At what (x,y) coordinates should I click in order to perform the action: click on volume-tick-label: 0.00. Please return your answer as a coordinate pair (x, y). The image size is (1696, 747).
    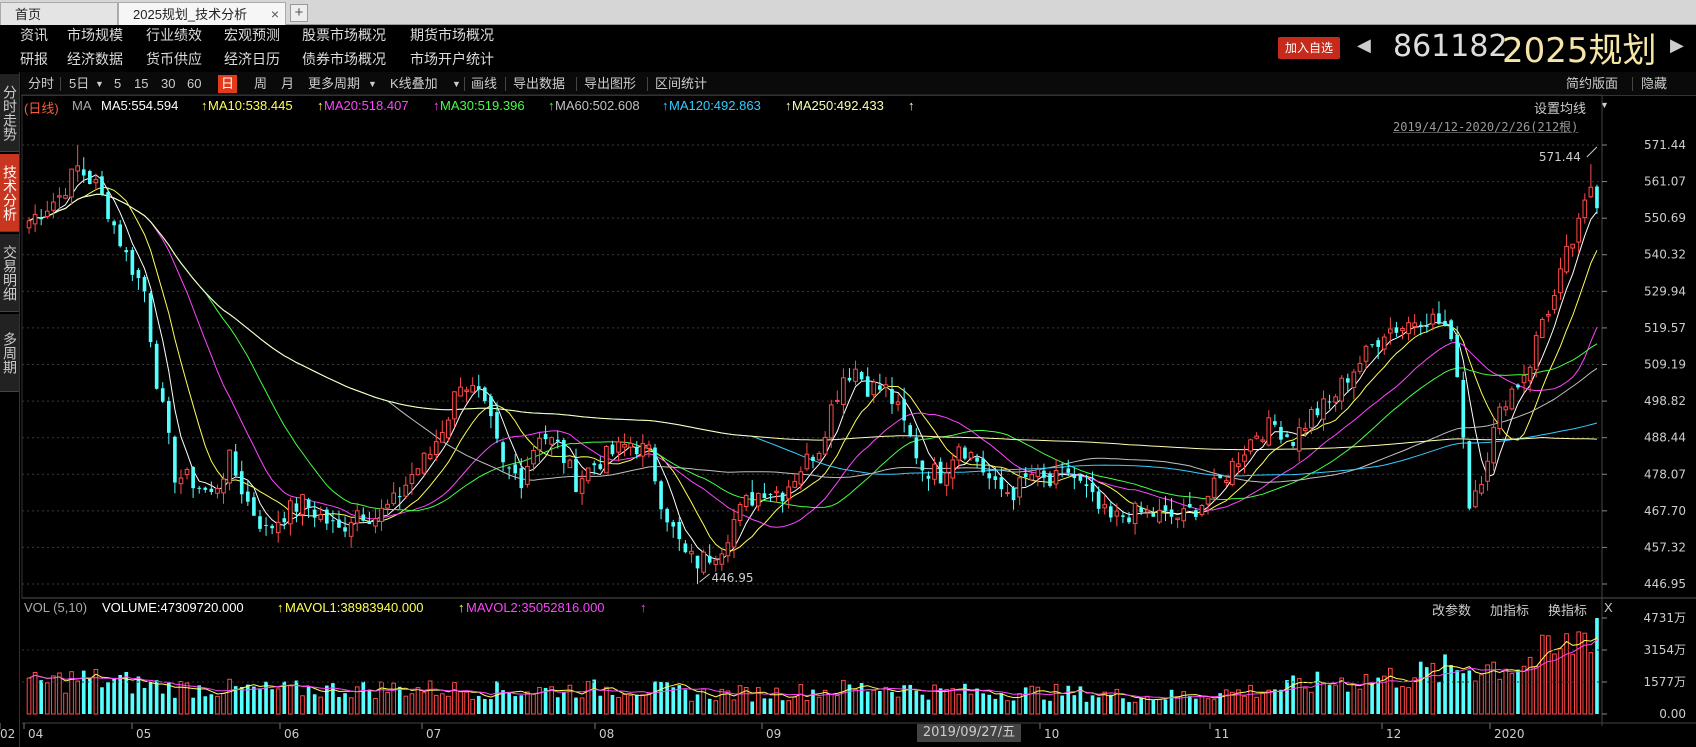
    Looking at the image, I should click on (1672, 714).